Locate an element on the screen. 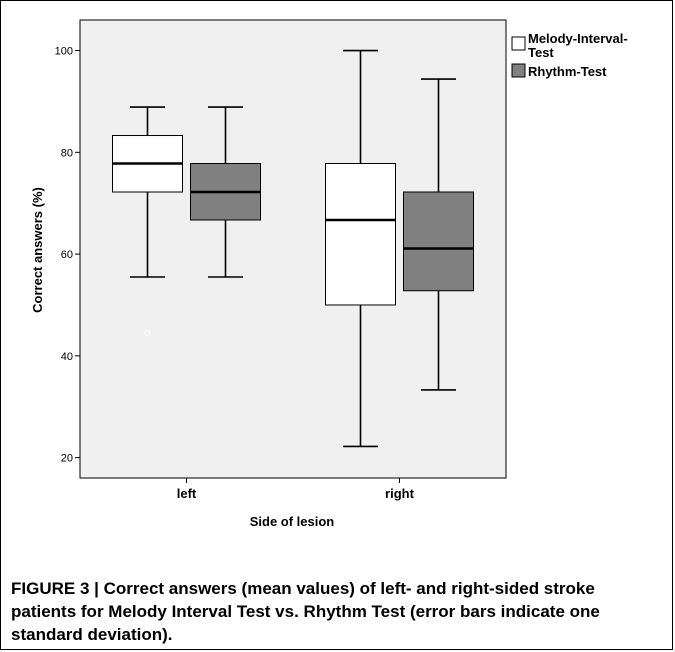  y-tick-label: 60 is located at coordinates (67, 255).